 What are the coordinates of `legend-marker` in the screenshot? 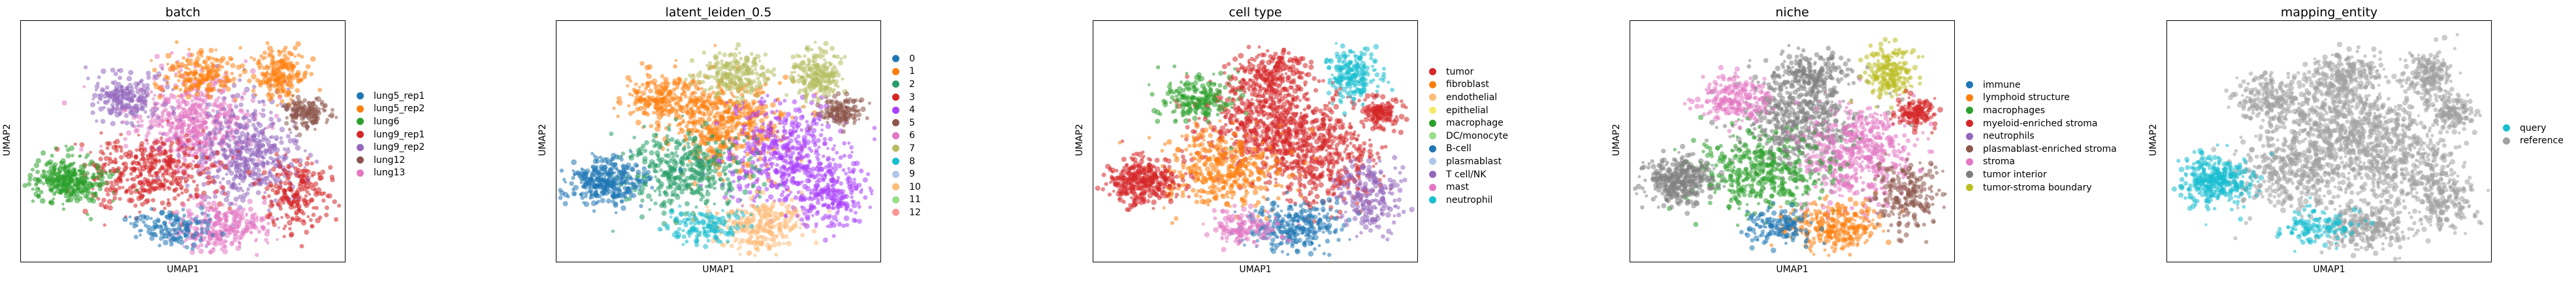 It's located at (360, 147).